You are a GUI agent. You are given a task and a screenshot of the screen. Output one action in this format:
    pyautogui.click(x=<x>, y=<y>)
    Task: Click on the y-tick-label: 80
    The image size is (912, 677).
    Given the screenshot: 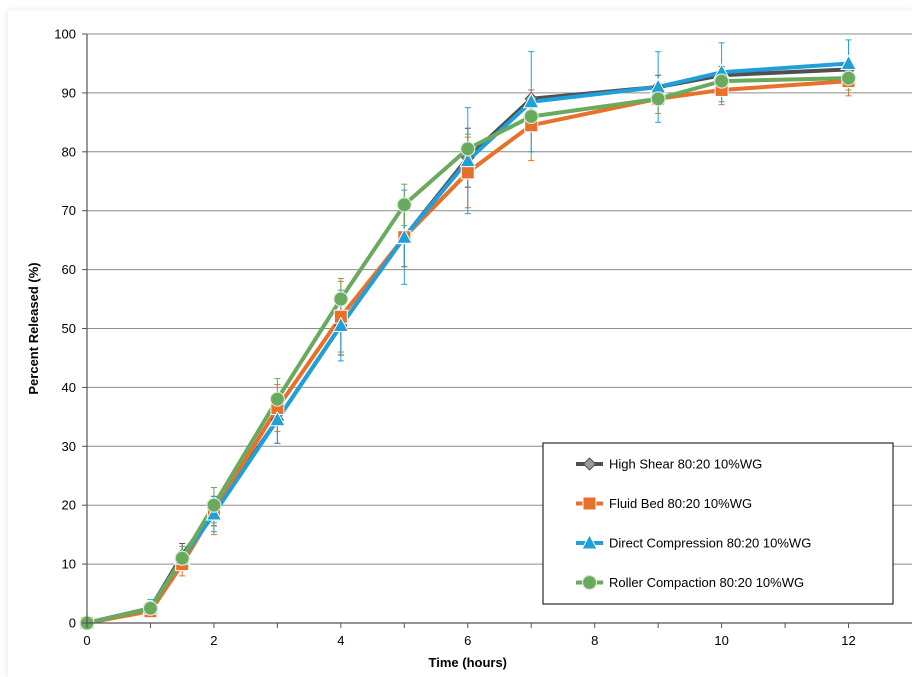 What is the action you would take?
    pyautogui.click(x=69, y=151)
    